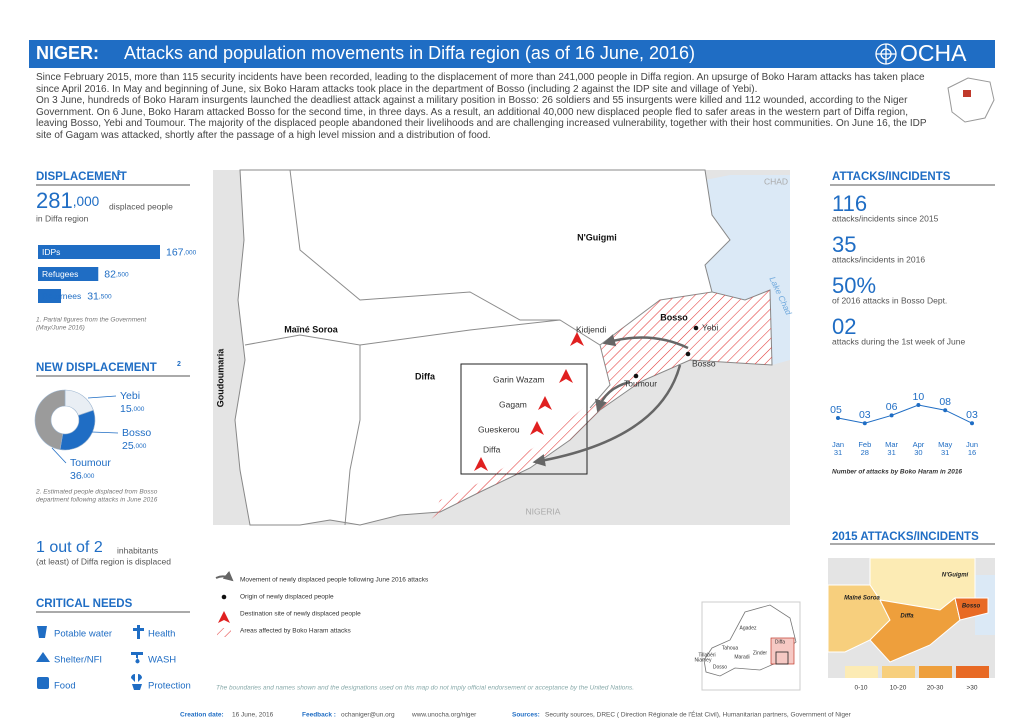 This screenshot has height=721, width=1020. Describe the element at coordinates (513, 404) in the screenshot. I see `place-label: Gagam` at that location.